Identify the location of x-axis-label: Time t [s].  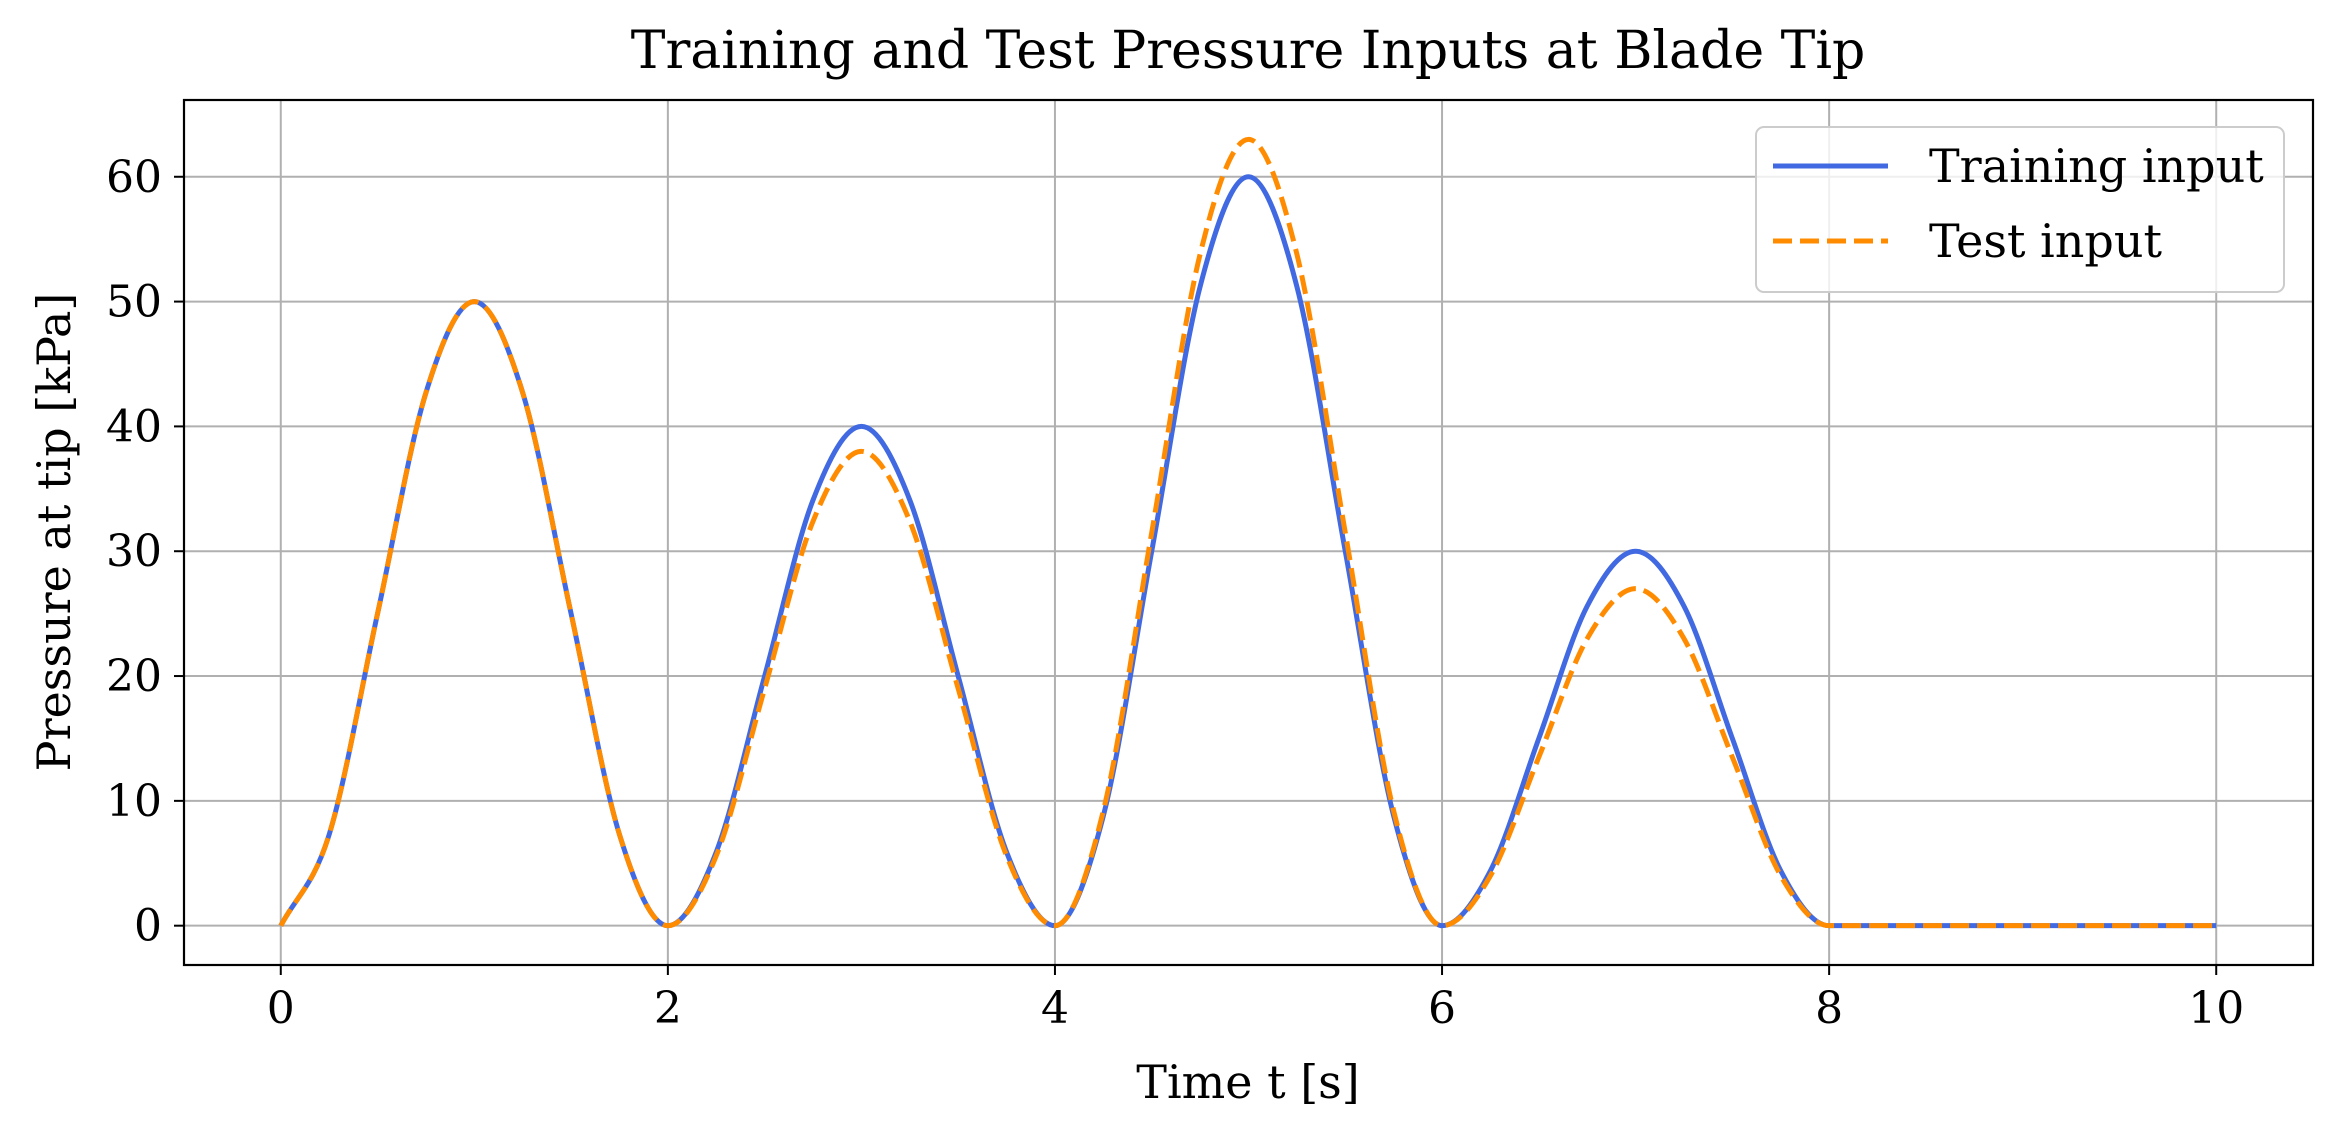
(1247, 1082).